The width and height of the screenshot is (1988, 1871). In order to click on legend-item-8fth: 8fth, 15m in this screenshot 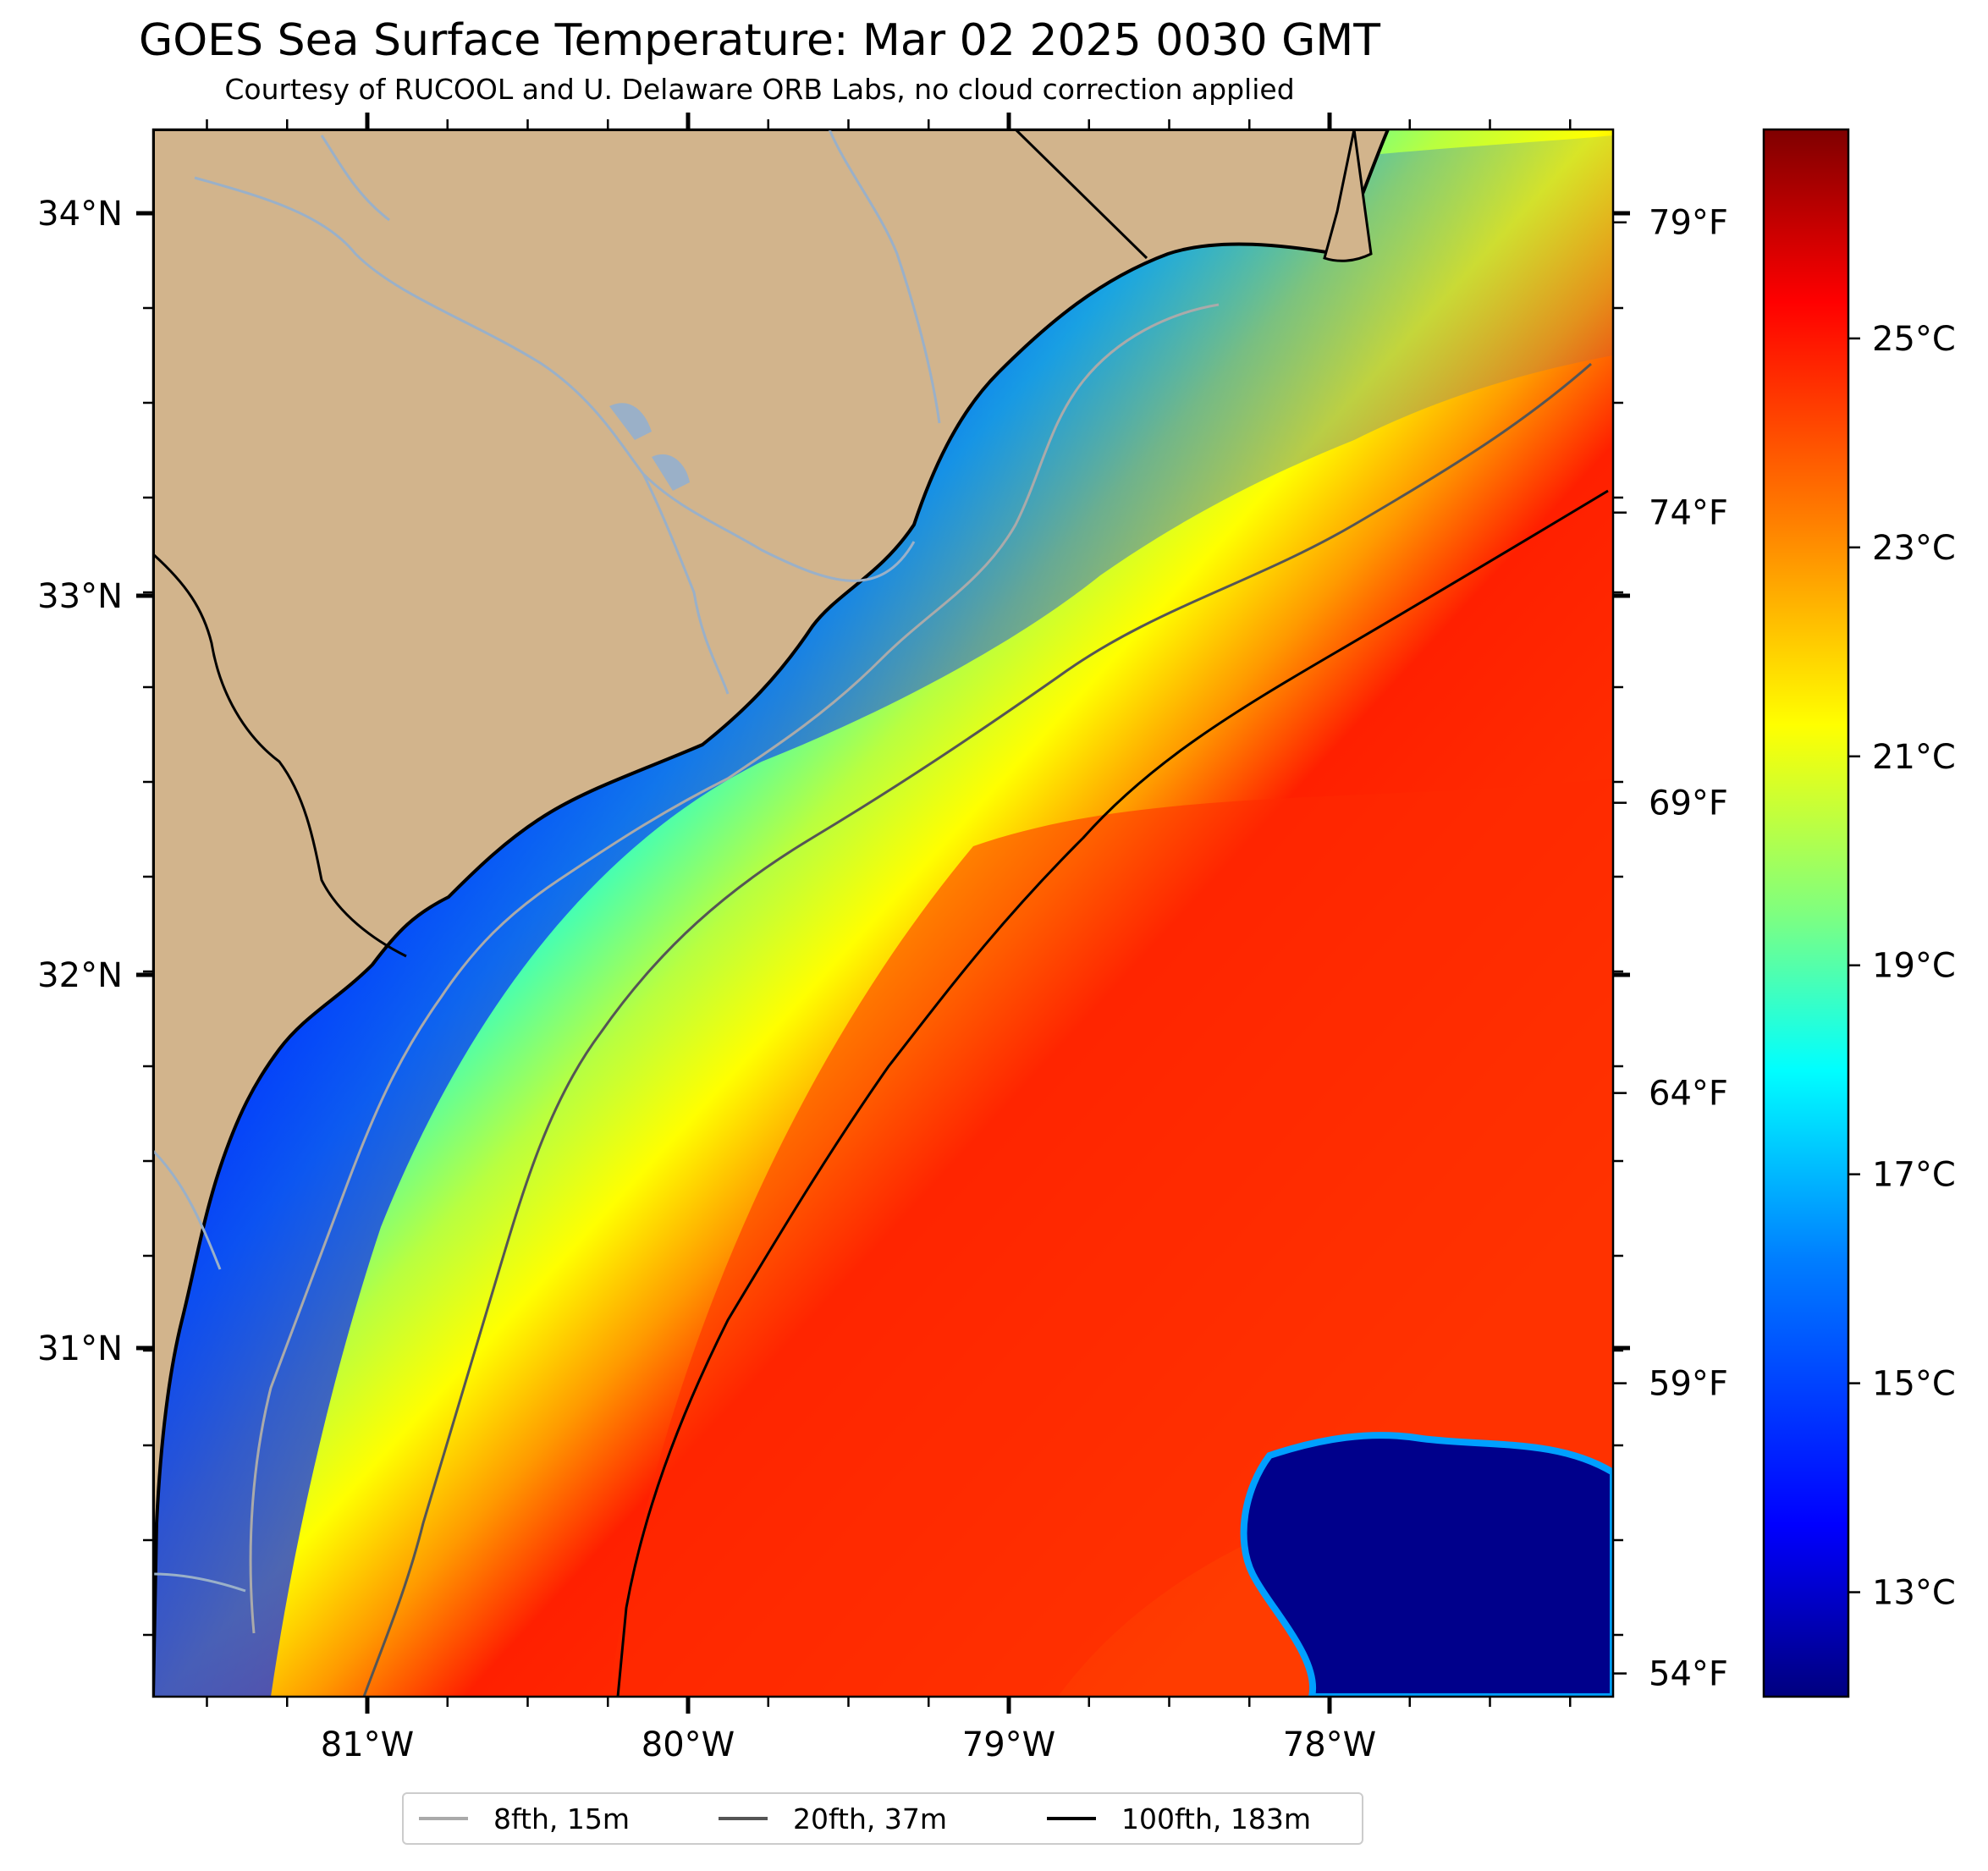, I will do `click(524, 1819)`.